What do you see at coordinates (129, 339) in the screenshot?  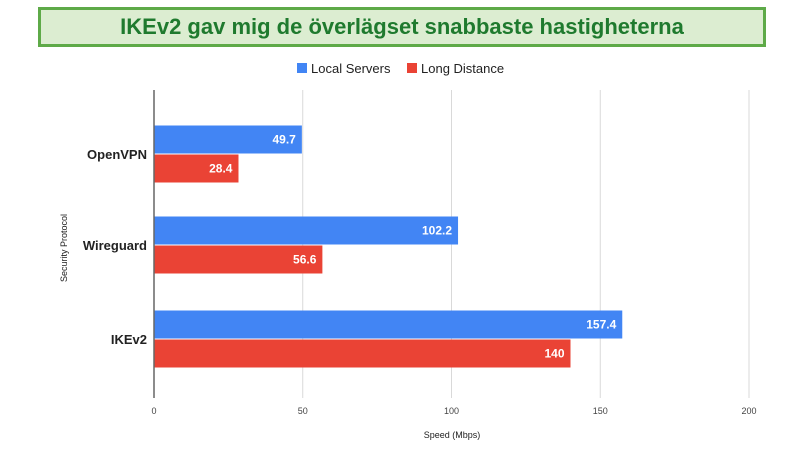 I see `category-label: IKEv2` at bounding box center [129, 339].